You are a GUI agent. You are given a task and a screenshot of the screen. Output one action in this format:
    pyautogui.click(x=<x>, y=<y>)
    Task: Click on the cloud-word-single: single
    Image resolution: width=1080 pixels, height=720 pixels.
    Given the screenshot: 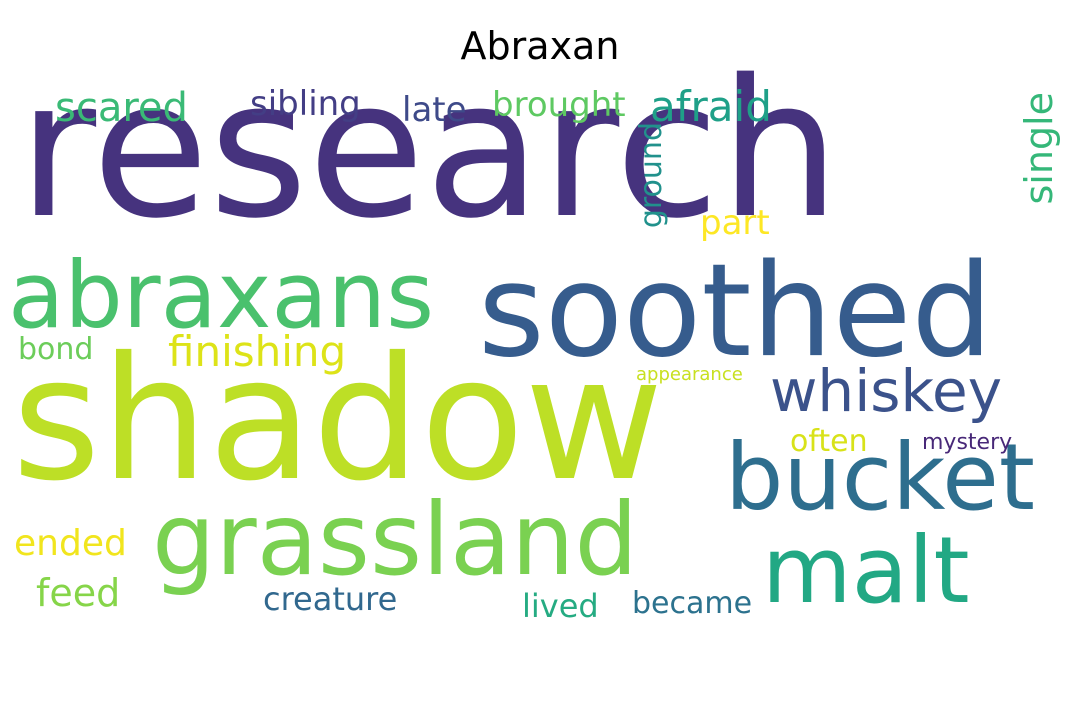 What is the action you would take?
    pyautogui.click(x=1039, y=148)
    